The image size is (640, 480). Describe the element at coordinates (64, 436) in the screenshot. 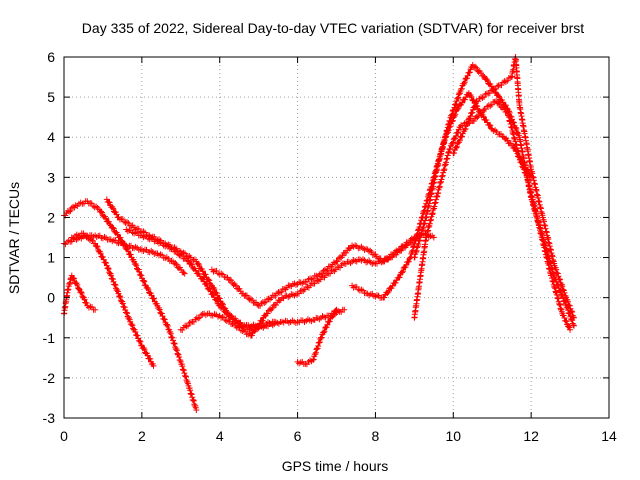

I see `x-tick-label: 0` at that location.